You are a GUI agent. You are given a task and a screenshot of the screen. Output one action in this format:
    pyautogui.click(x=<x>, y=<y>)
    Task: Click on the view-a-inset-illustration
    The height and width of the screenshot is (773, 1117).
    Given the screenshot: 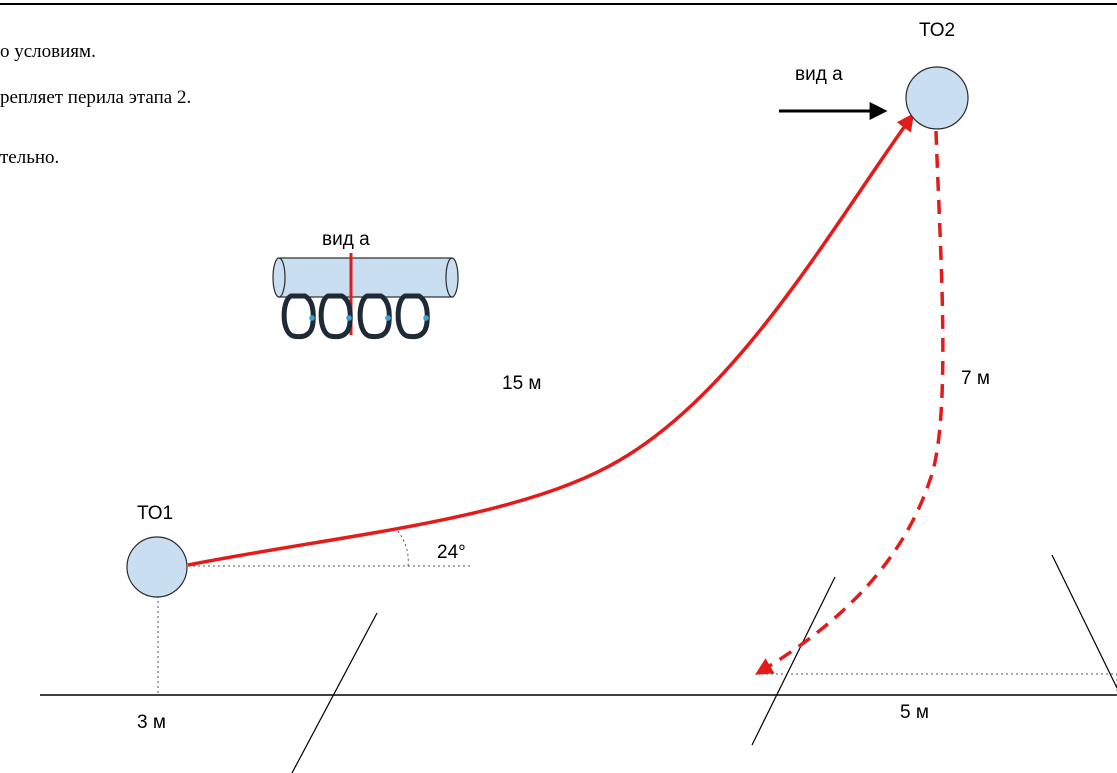 What is the action you would take?
    pyautogui.click(x=365, y=296)
    